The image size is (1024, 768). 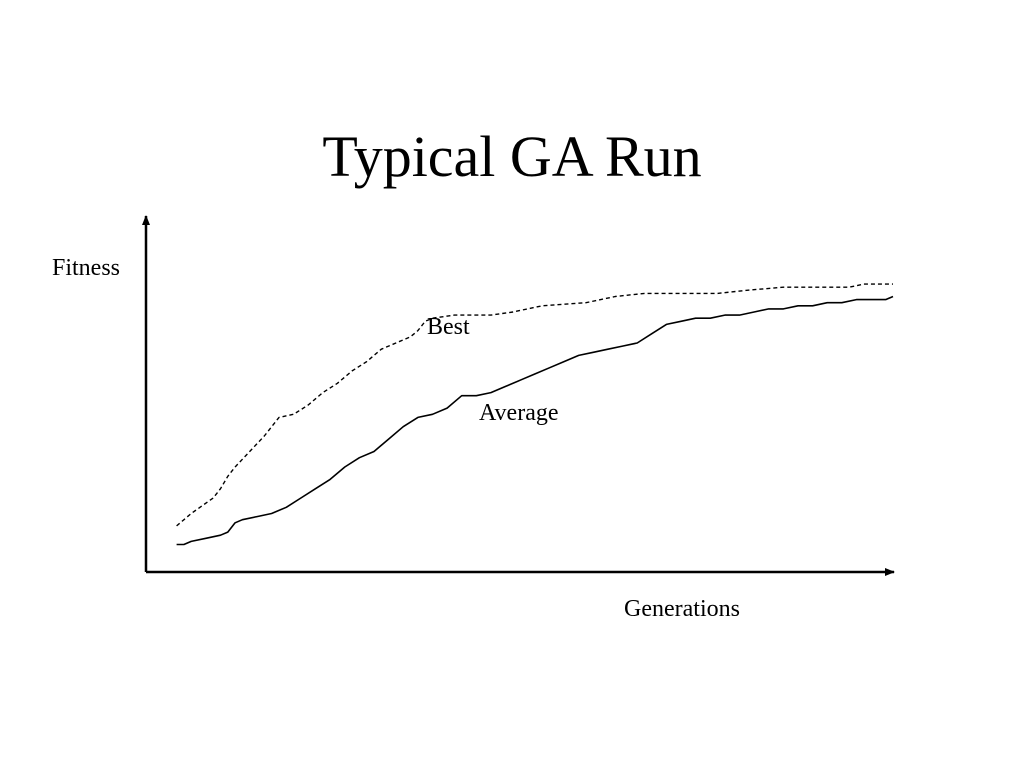 What do you see at coordinates (512, 156) in the screenshot?
I see `slide-title: Typical GA Run` at bounding box center [512, 156].